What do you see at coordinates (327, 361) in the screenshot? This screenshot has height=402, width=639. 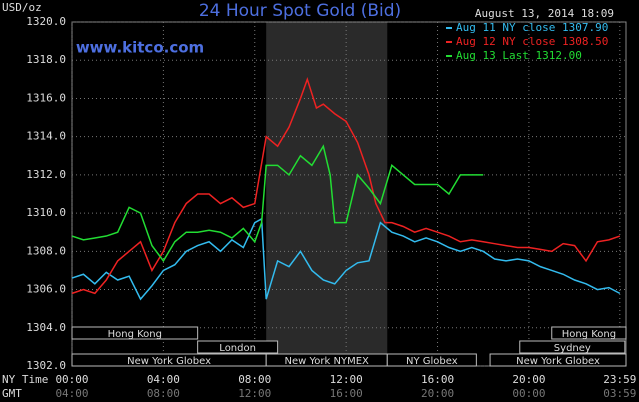 I see `session-label: New York NYMEX` at bounding box center [327, 361].